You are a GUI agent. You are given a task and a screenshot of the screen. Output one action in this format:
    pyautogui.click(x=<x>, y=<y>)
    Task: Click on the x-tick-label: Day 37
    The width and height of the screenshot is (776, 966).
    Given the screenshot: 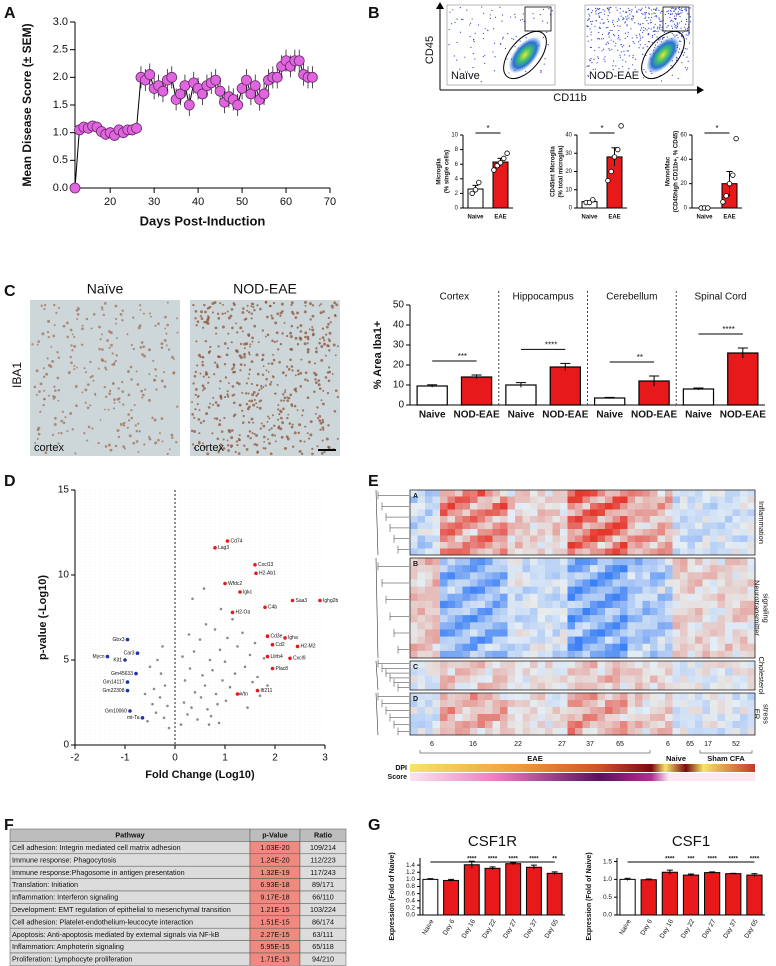 What is the action you would take?
    pyautogui.click(x=730, y=929)
    